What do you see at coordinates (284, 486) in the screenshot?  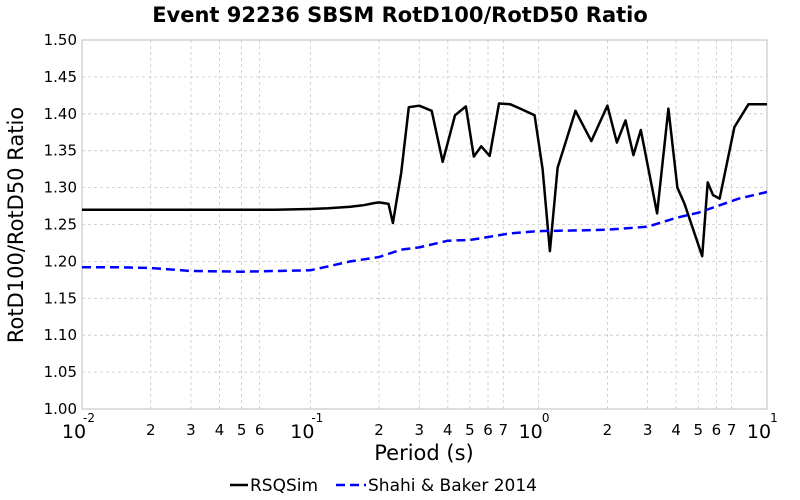 I see `legend-label-rsqsim: RSQSim` at bounding box center [284, 486].